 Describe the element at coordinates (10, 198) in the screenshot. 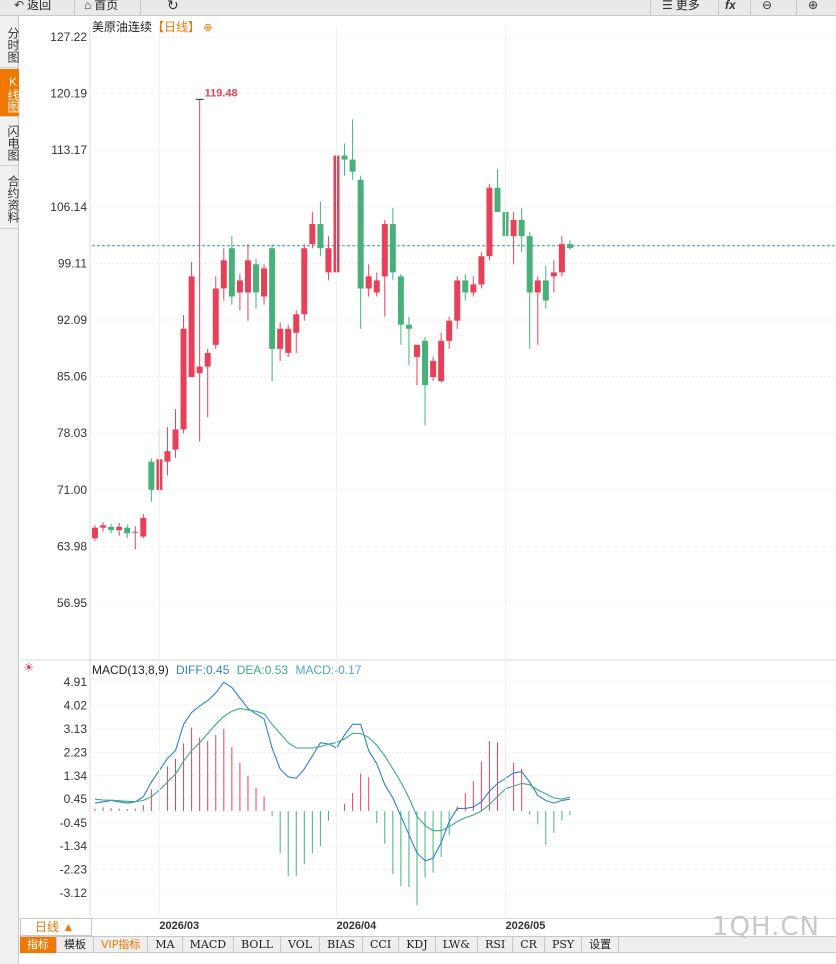

I see `tab-contract-info: 合约资料` at that location.